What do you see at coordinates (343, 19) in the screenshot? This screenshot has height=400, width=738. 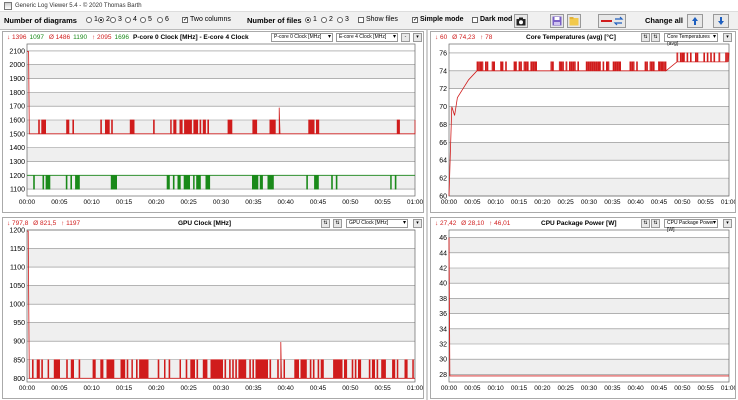 I see `file-radio-3: 3` at bounding box center [343, 19].